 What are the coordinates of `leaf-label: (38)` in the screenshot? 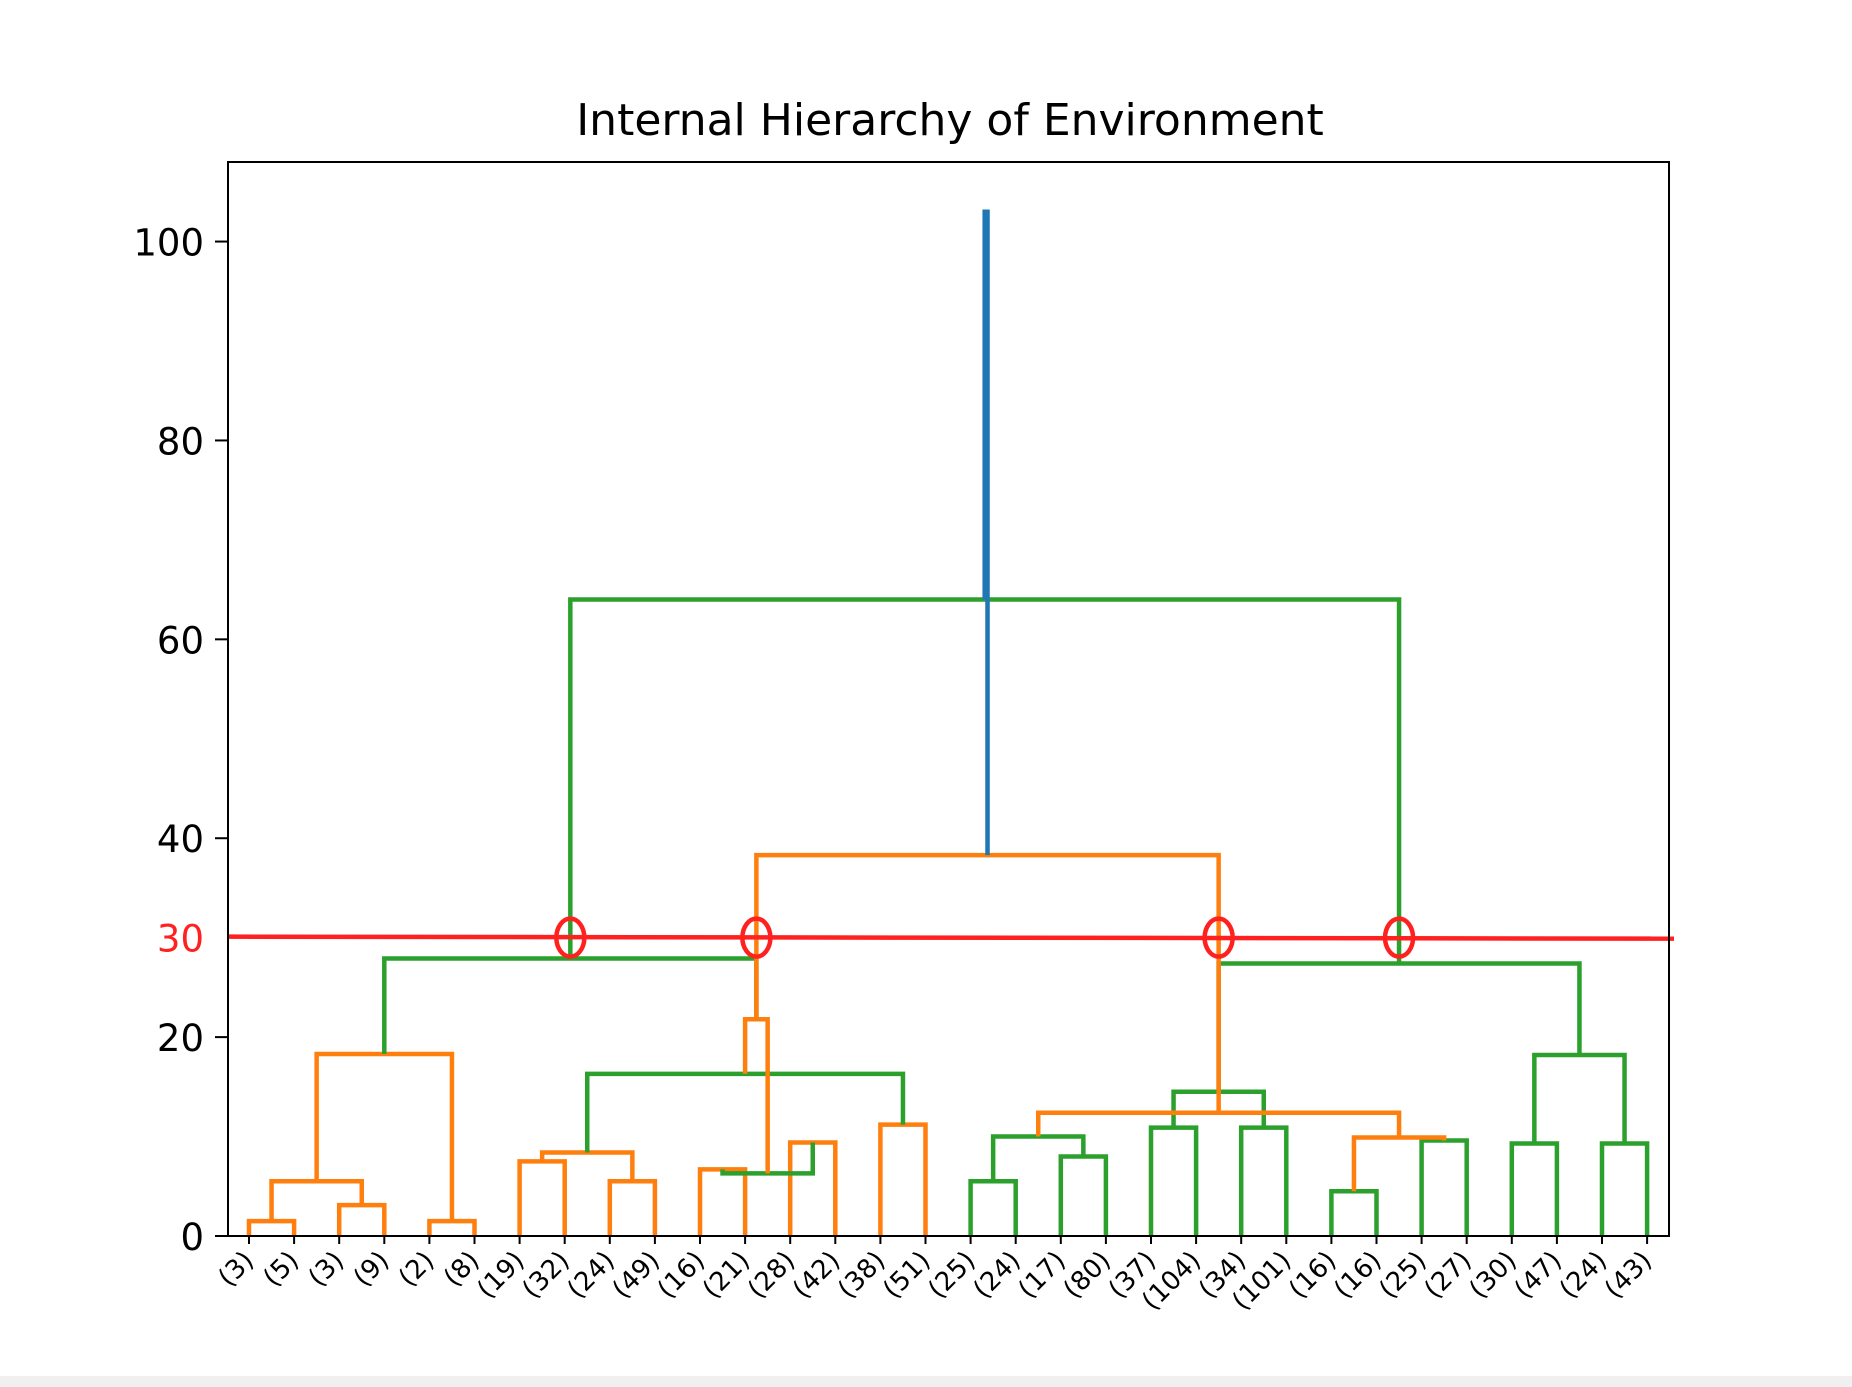 It's located at (861, 1275).